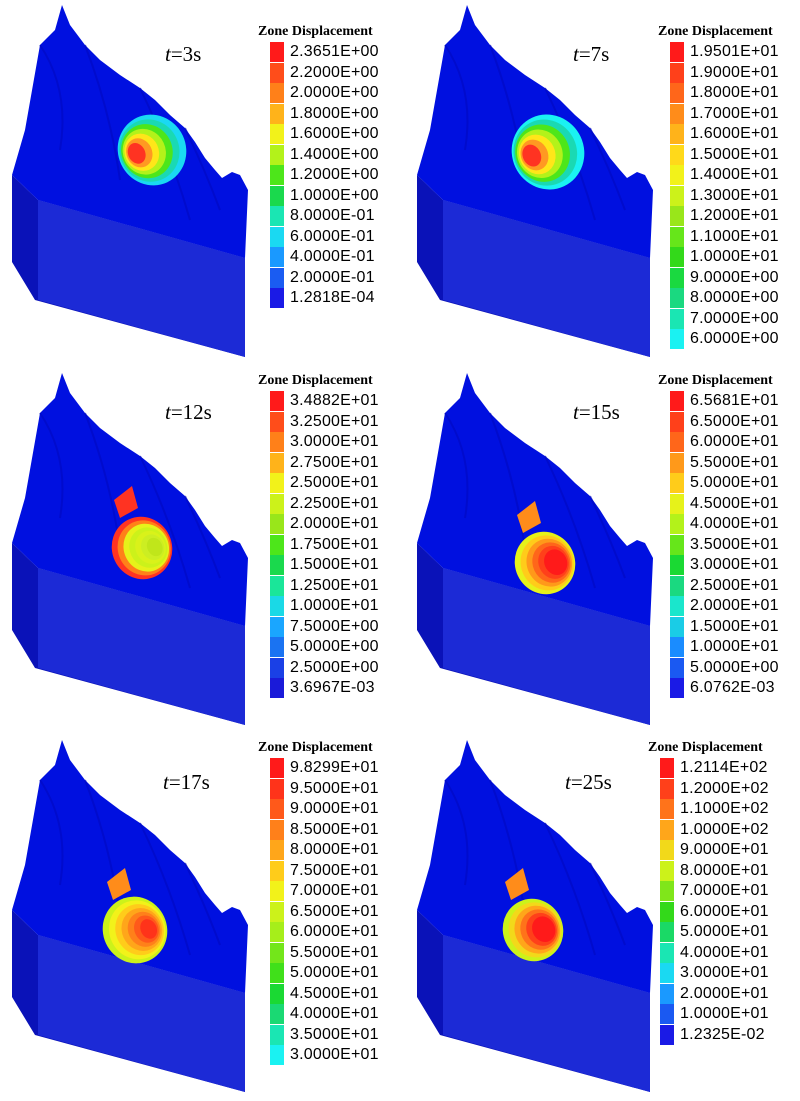 Image resolution: width=800 pixels, height=1101 pixels. I want to click on legend-value: 9.0000E+01, so click(334, 808).